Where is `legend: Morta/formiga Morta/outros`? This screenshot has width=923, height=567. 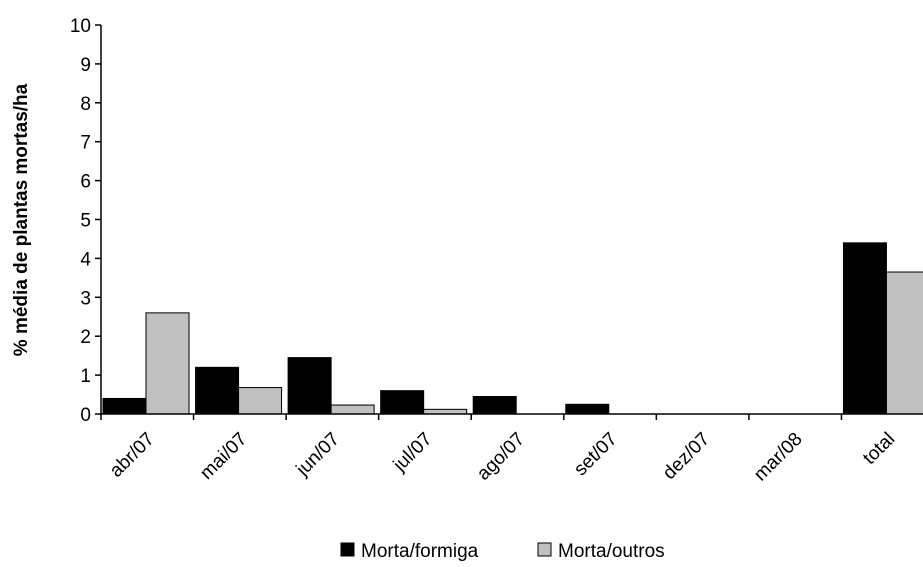 legend: Morta/formiga Morta/outros is located at coordinates (502, 551).